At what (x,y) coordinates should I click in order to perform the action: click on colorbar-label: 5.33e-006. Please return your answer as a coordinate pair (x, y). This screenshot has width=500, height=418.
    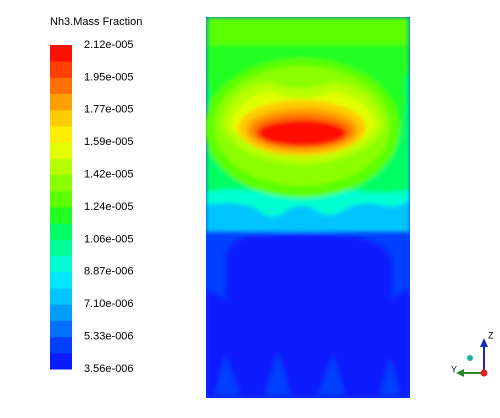
    Looking at the image, I should click on (109, 337).